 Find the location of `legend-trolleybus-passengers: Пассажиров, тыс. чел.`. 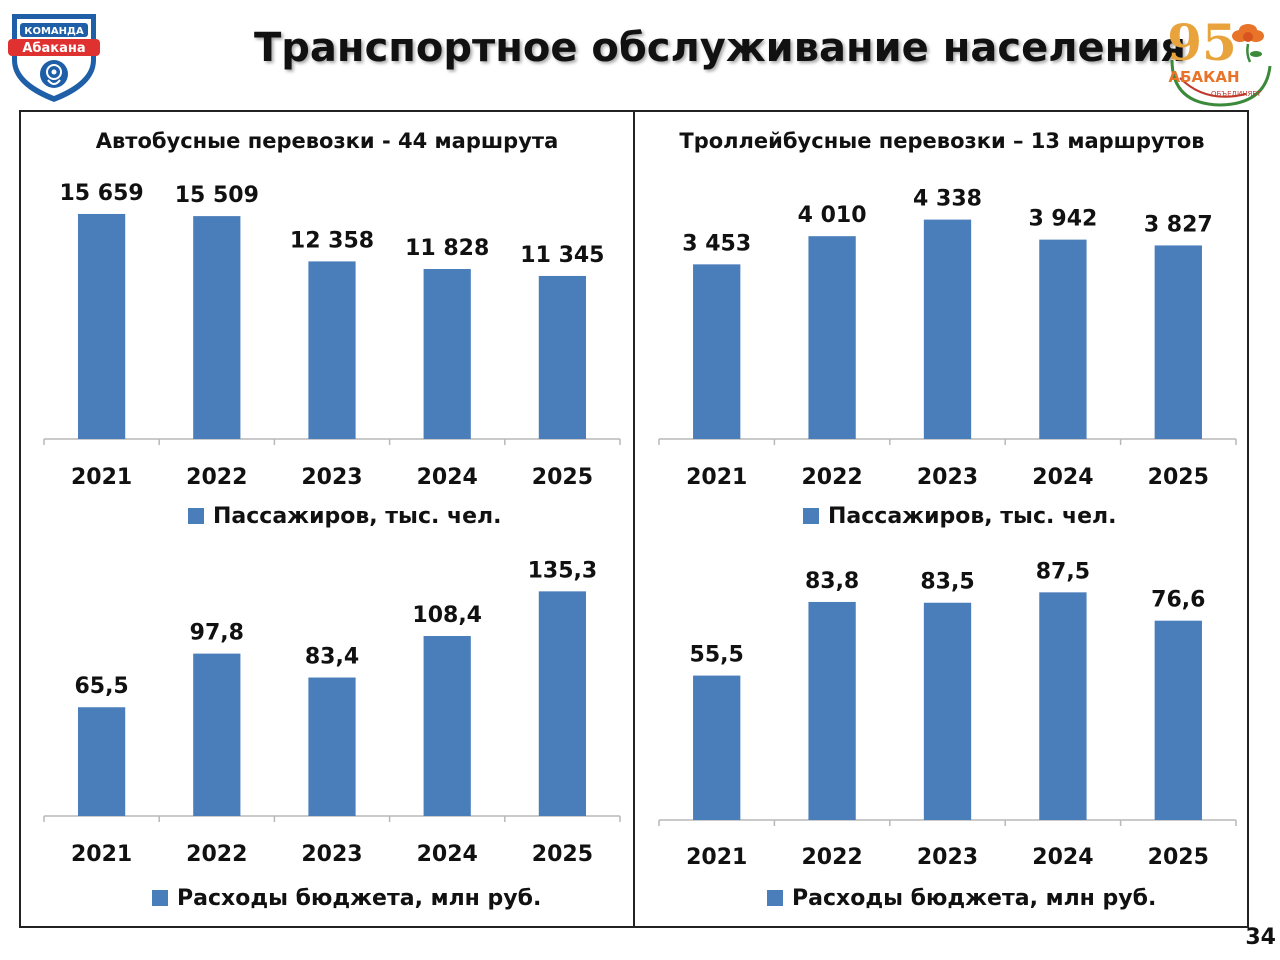

legend-trolleybus-passengers: Пассажиров, тыс. чел. is located at coordinates (960, 517).